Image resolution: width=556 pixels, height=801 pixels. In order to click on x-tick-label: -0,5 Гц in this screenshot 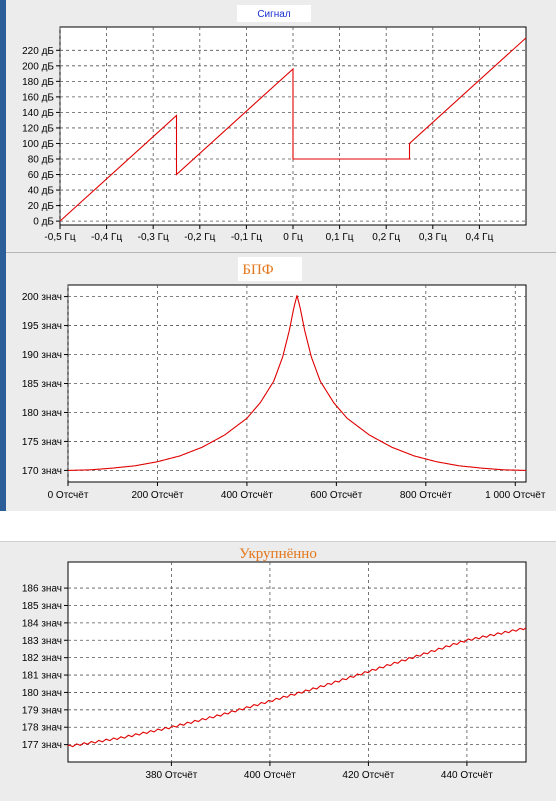, I will do `click(59, 237)`.